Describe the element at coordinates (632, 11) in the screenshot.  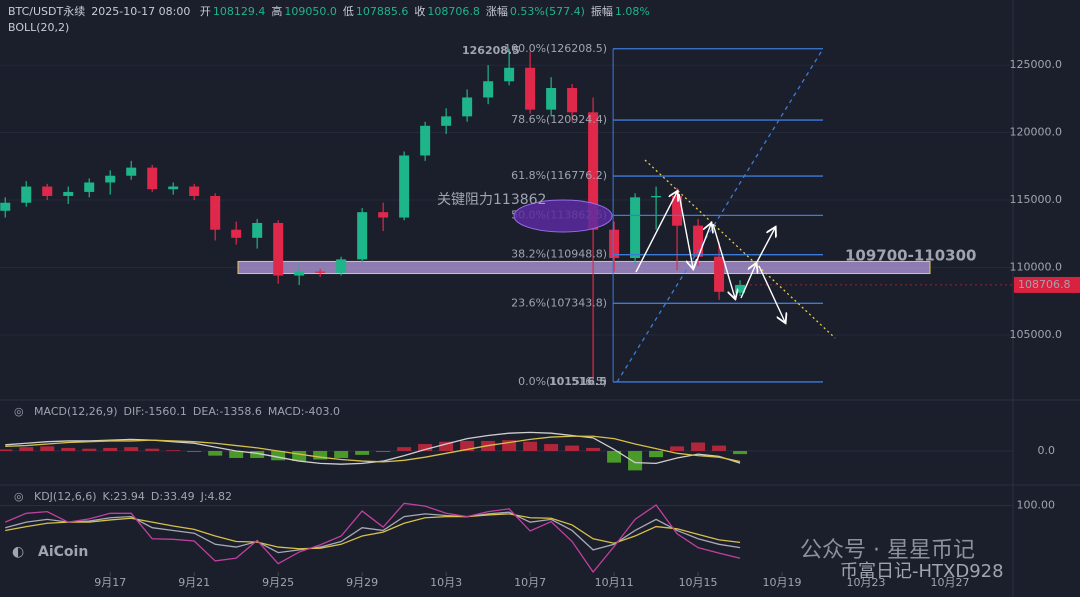
I see `header-value: 1.08%` at that location.